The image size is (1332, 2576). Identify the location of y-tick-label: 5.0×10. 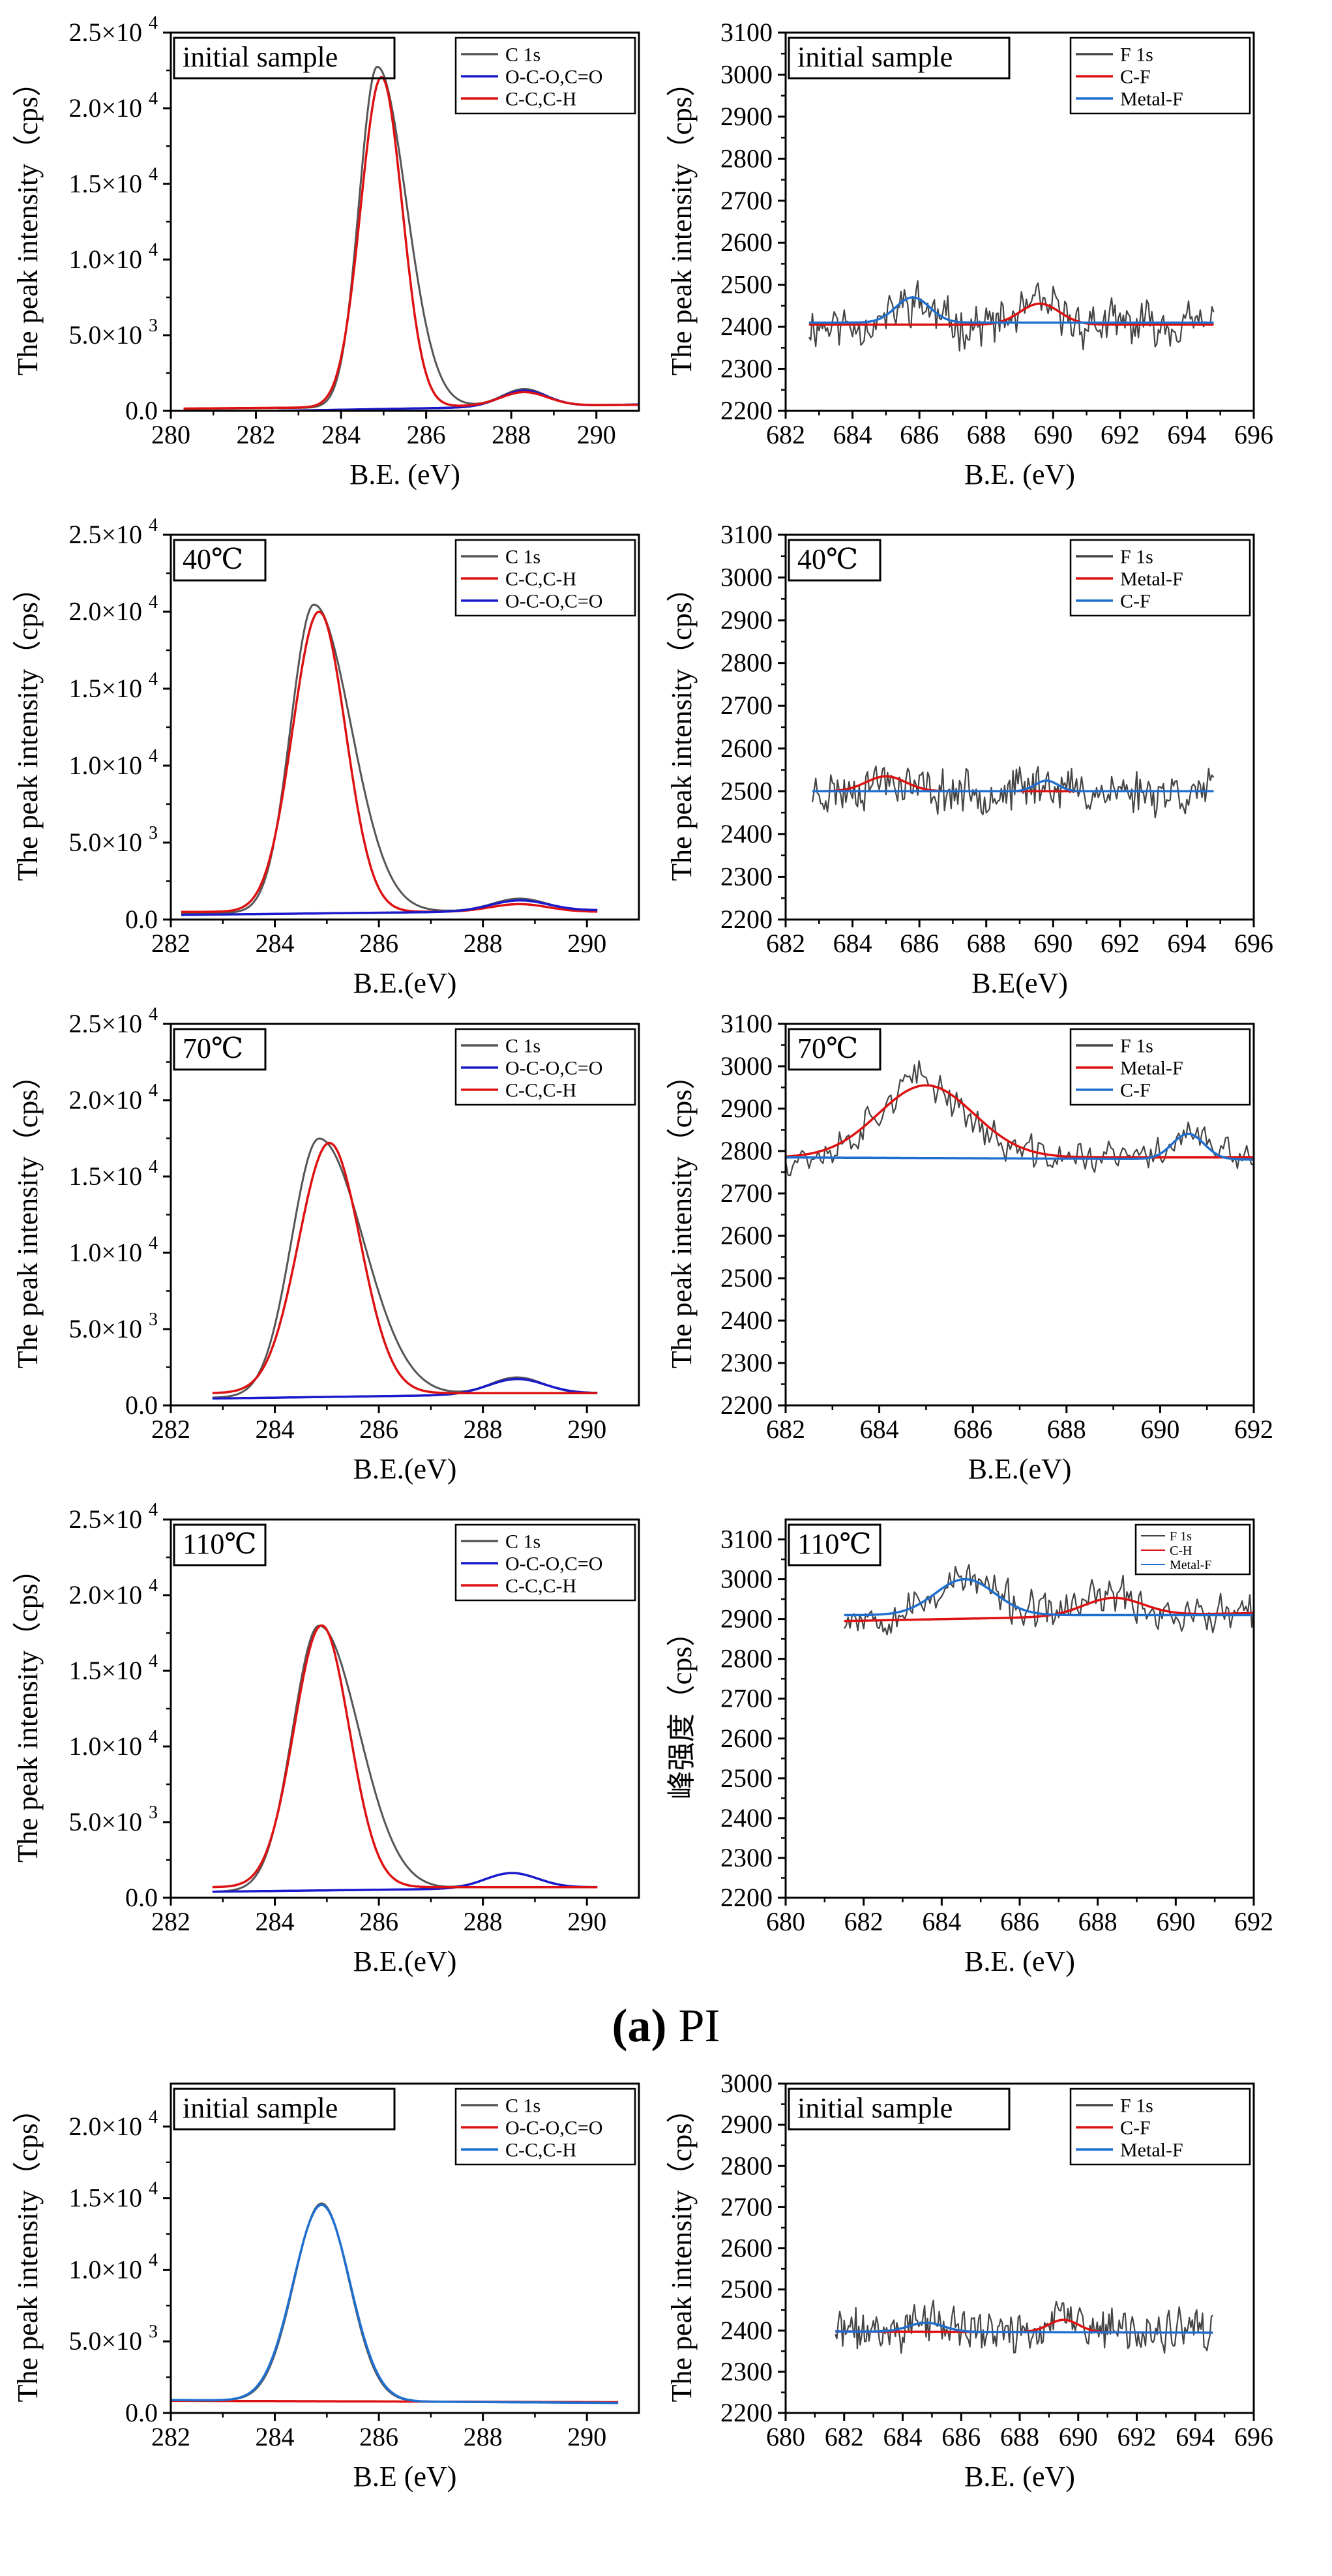
(105, 1328).